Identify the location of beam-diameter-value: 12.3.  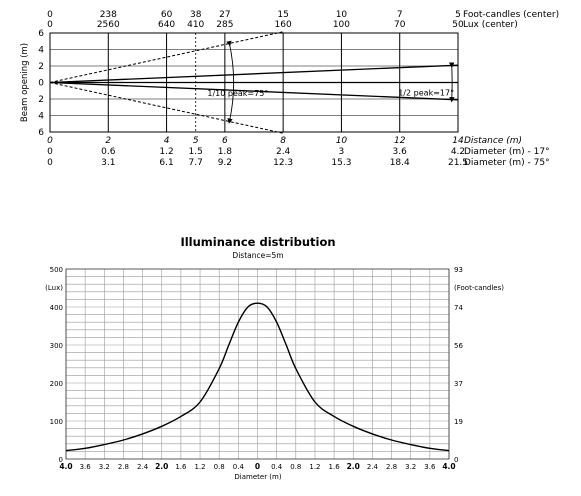
(283, 163).